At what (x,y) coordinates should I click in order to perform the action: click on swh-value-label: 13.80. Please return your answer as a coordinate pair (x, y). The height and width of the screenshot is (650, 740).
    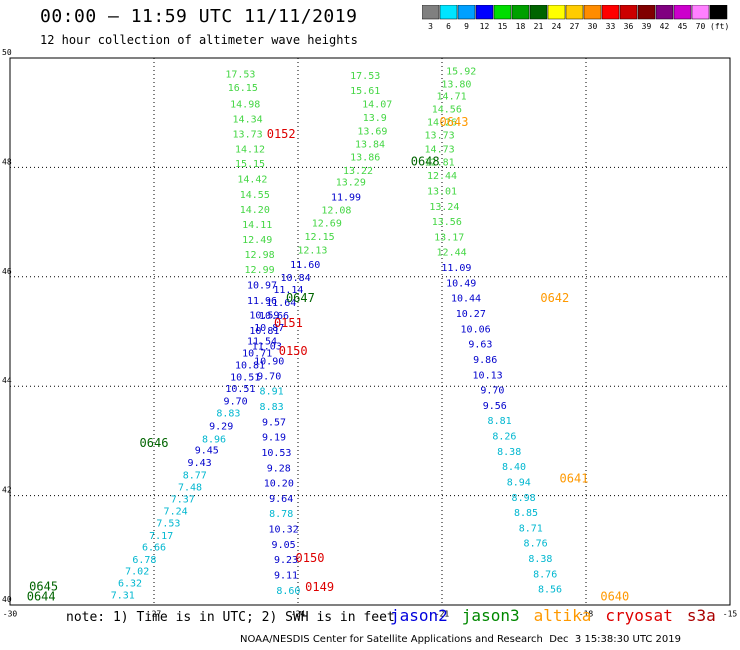
    Looking at the image, I should click on (456, 84).